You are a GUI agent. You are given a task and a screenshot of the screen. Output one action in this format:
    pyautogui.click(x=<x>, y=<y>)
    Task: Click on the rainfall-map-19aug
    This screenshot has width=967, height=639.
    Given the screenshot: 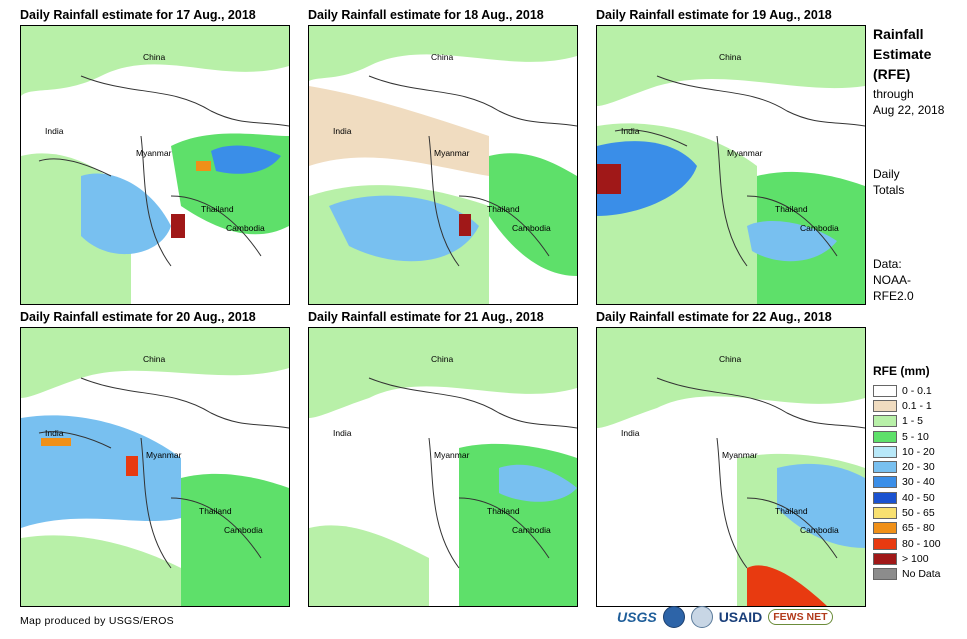 What is the action you would take?
    pyautogui.click(x=731, y=165)
    